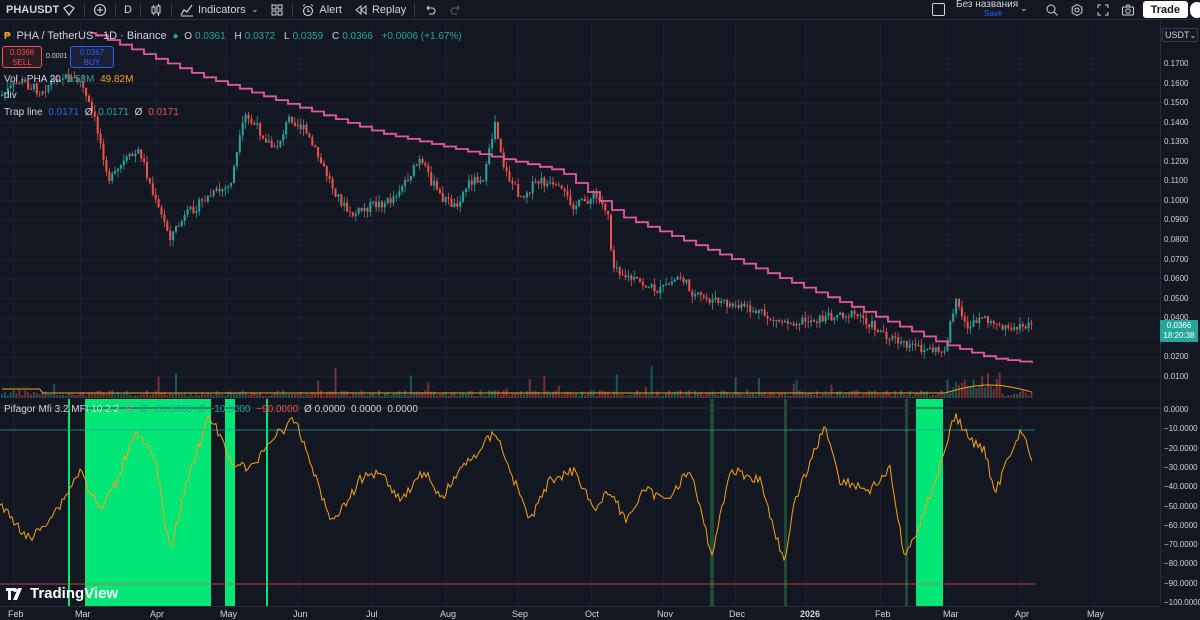  I want to click on last-price-tag: 0.0366 18:20:38, so click(1179, 331).